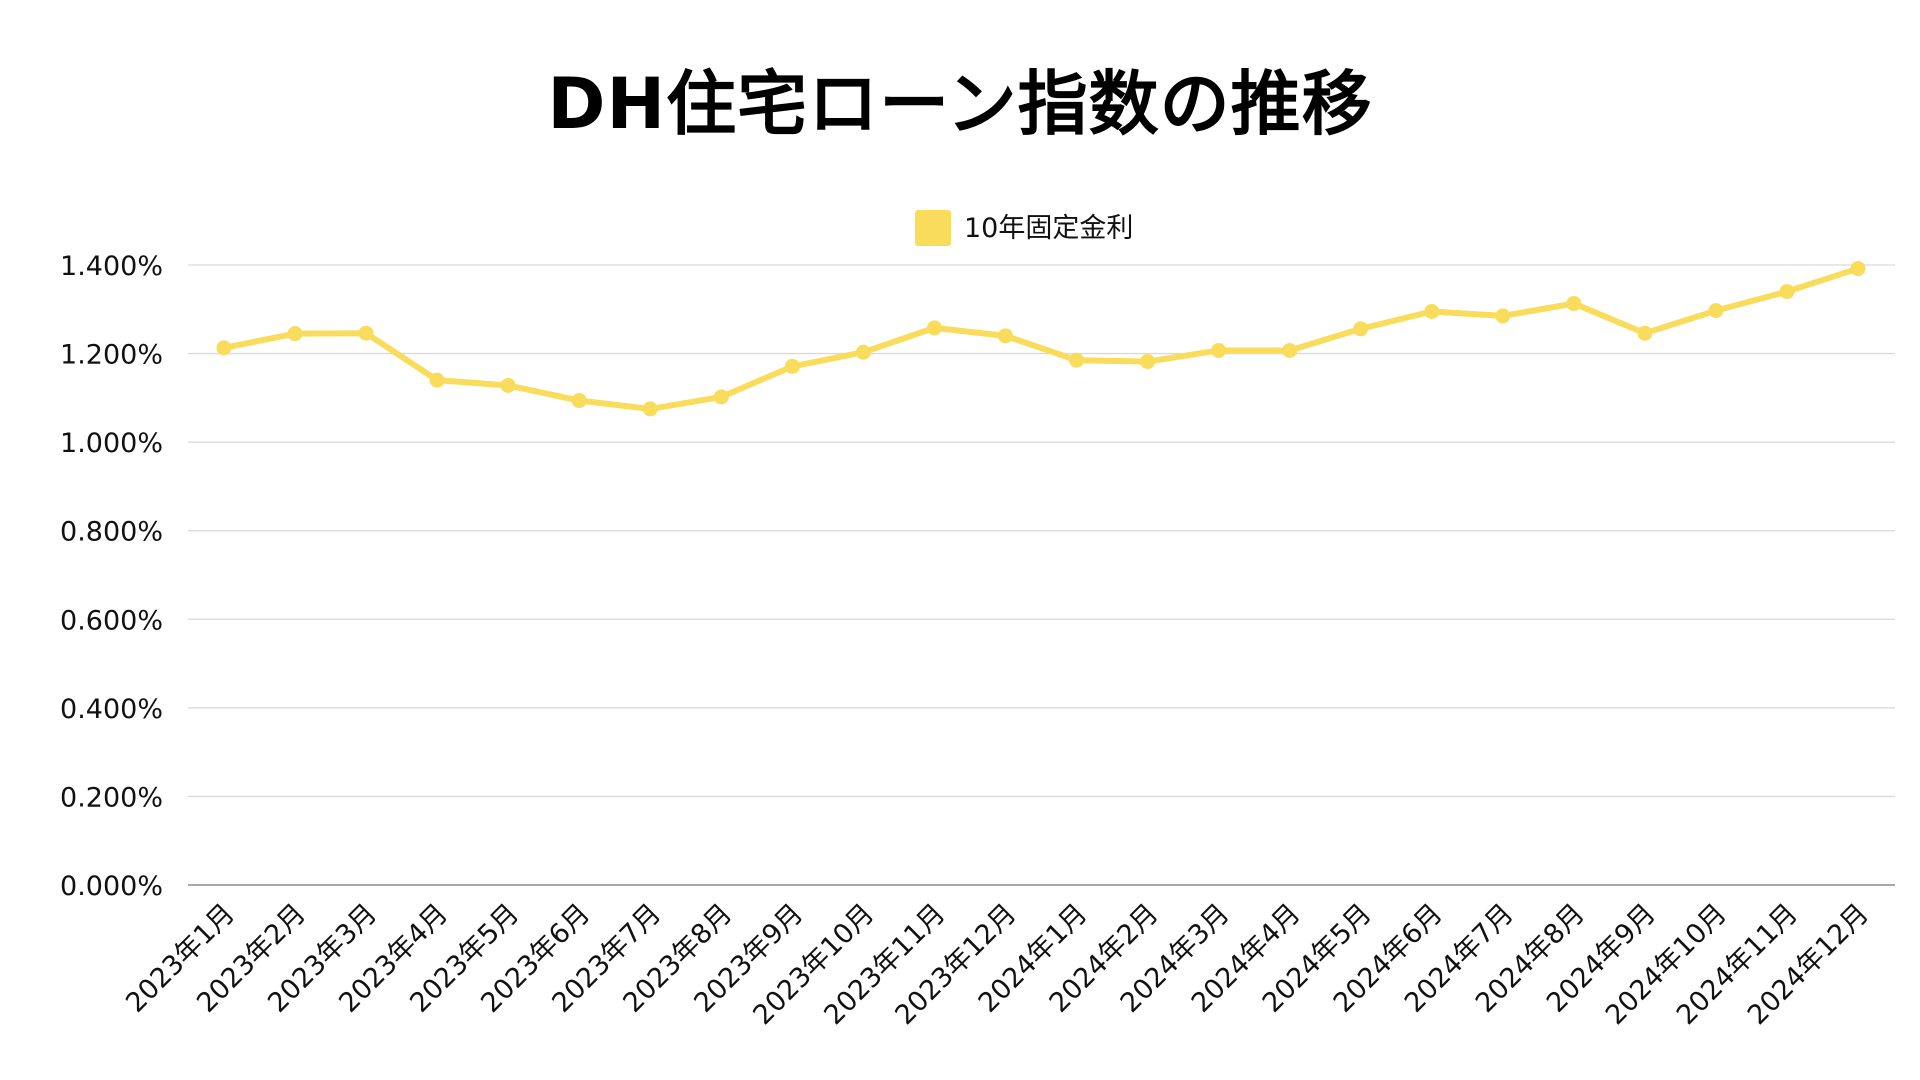 Image resolution: width=1920 pixels, height=1080 pixels. What do you see at coordinates (111, 266) in the screenshot?
I see `y-tick-label: 1.400%` at bounding box center [111, 266].